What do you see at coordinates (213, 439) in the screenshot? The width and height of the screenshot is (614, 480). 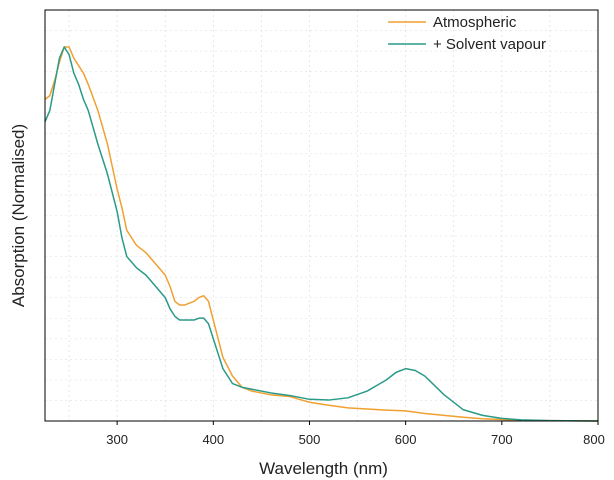 I see `x-tick-label: 400` at bounding box center [213, 439].